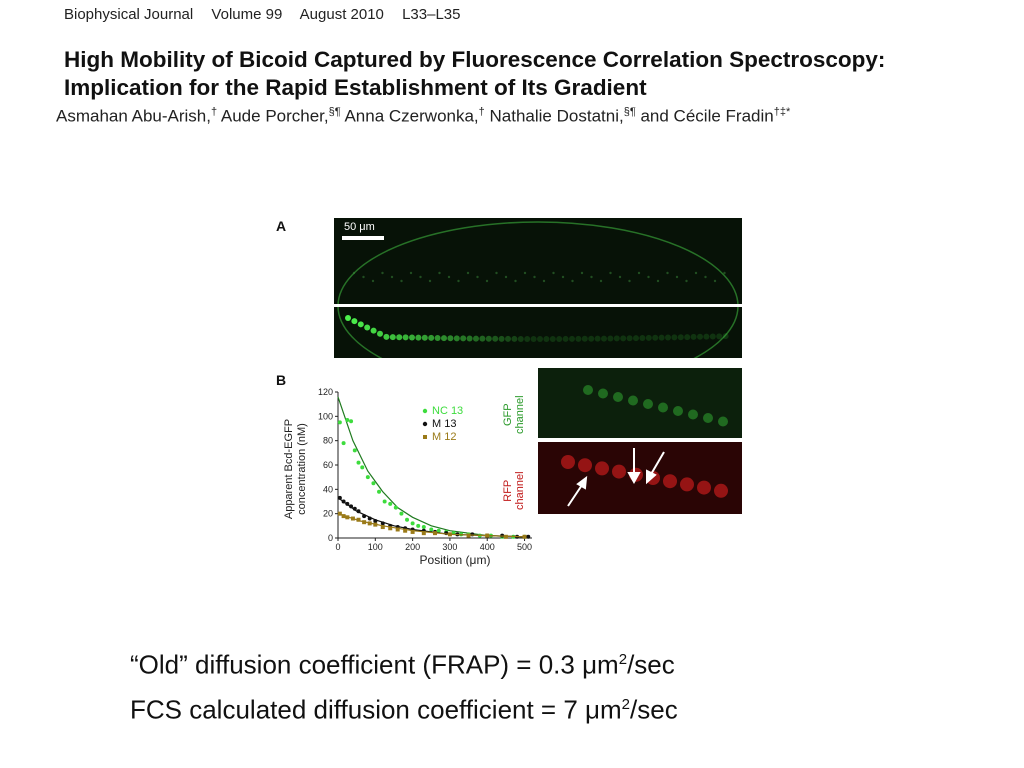 The width and height of the screenshot is (1024, 768). What do you see at coordinates (341, 14) in the screenshot?
I see `journal-date: August 2010` at bounding box center [341, 14].